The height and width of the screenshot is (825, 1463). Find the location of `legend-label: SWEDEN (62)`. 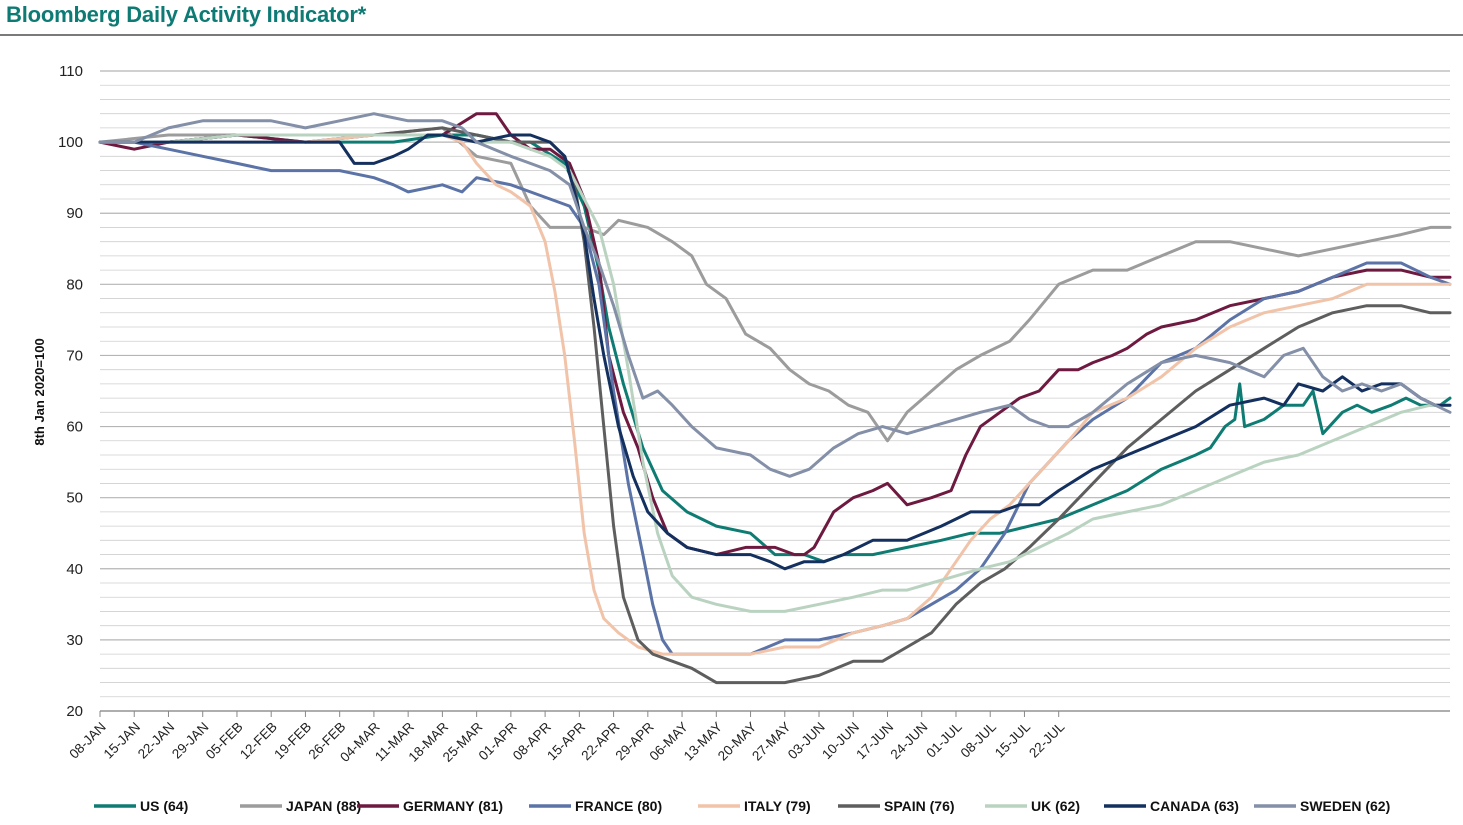

legend-label: SWEDEN (62) is located at coordinates (1345, 806).